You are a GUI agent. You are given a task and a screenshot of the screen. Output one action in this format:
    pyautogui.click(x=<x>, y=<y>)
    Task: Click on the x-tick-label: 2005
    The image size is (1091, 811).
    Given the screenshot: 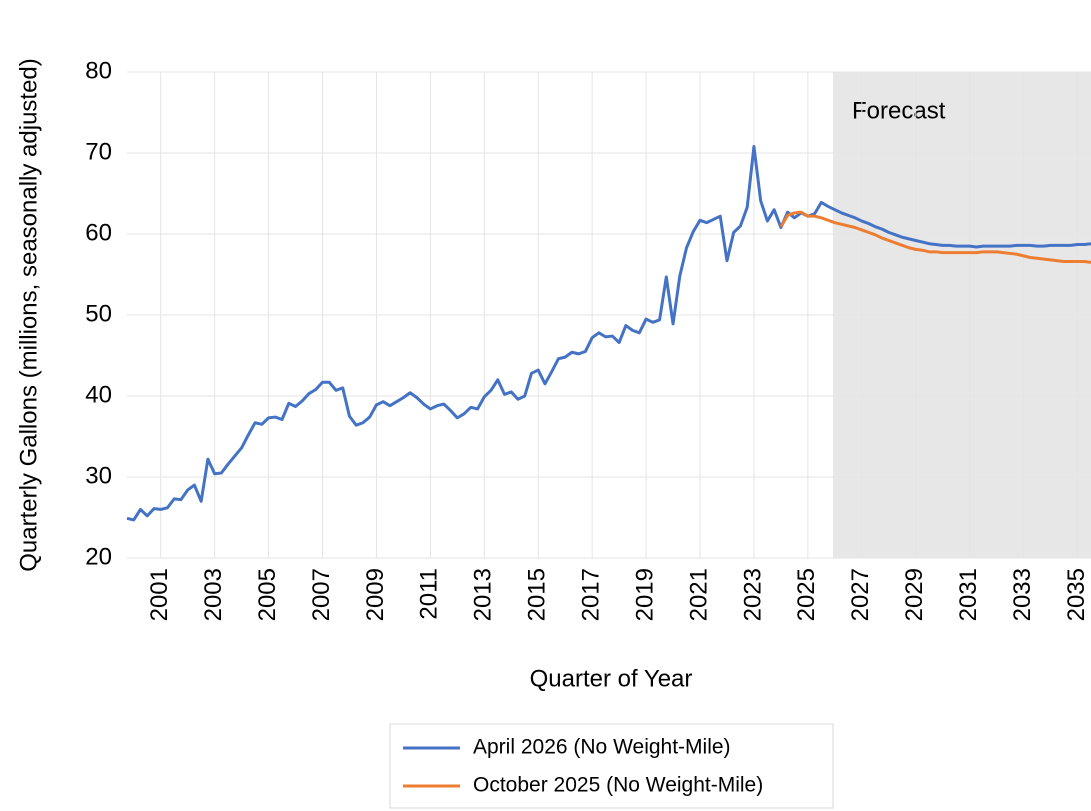 What is the action you would take?
    pyautogui.click(x=267, y=594)
    